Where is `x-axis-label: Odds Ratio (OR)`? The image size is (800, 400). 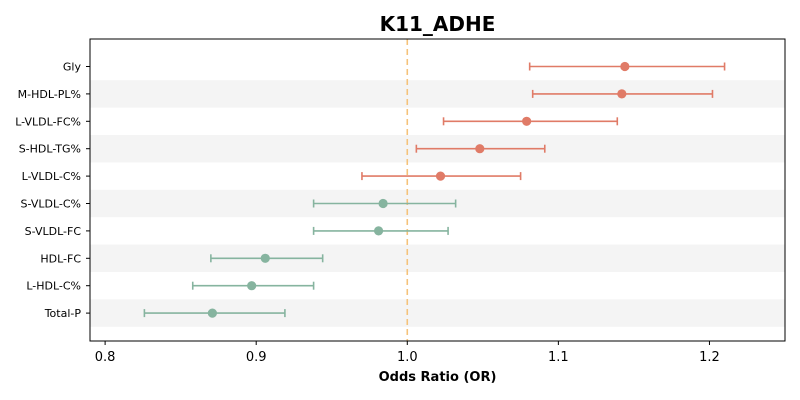
x-axis-label: Odds Ratio (OR) is located at coordinates (438, 377).